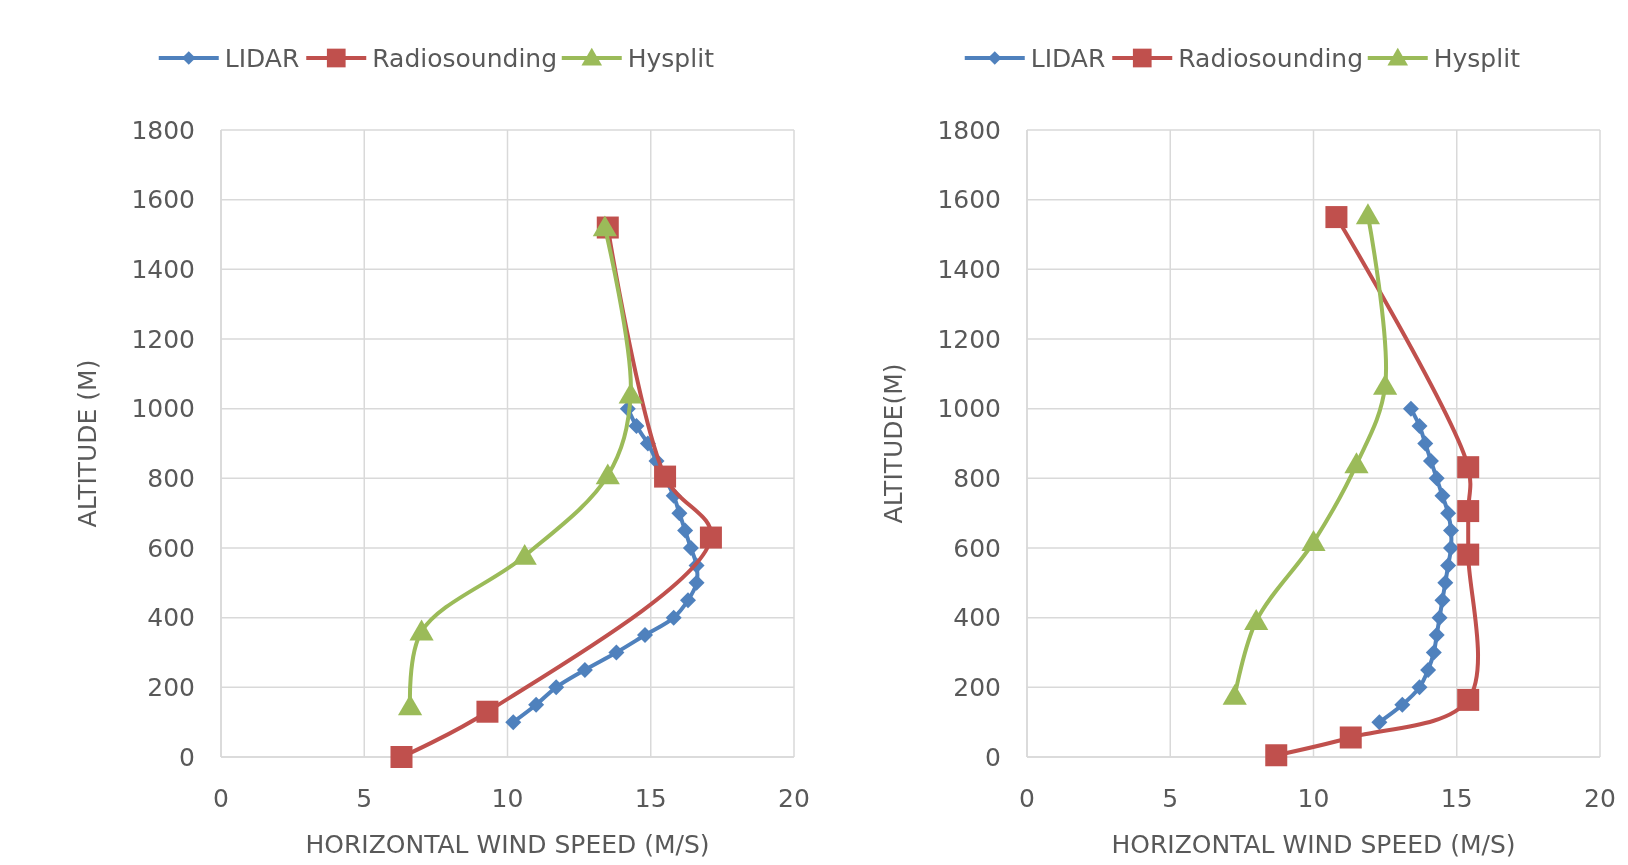  Describe the element at coordinates (893, 443) in the screenshot. I see `y-axis-title: ALTITUDE(M)` at that location.